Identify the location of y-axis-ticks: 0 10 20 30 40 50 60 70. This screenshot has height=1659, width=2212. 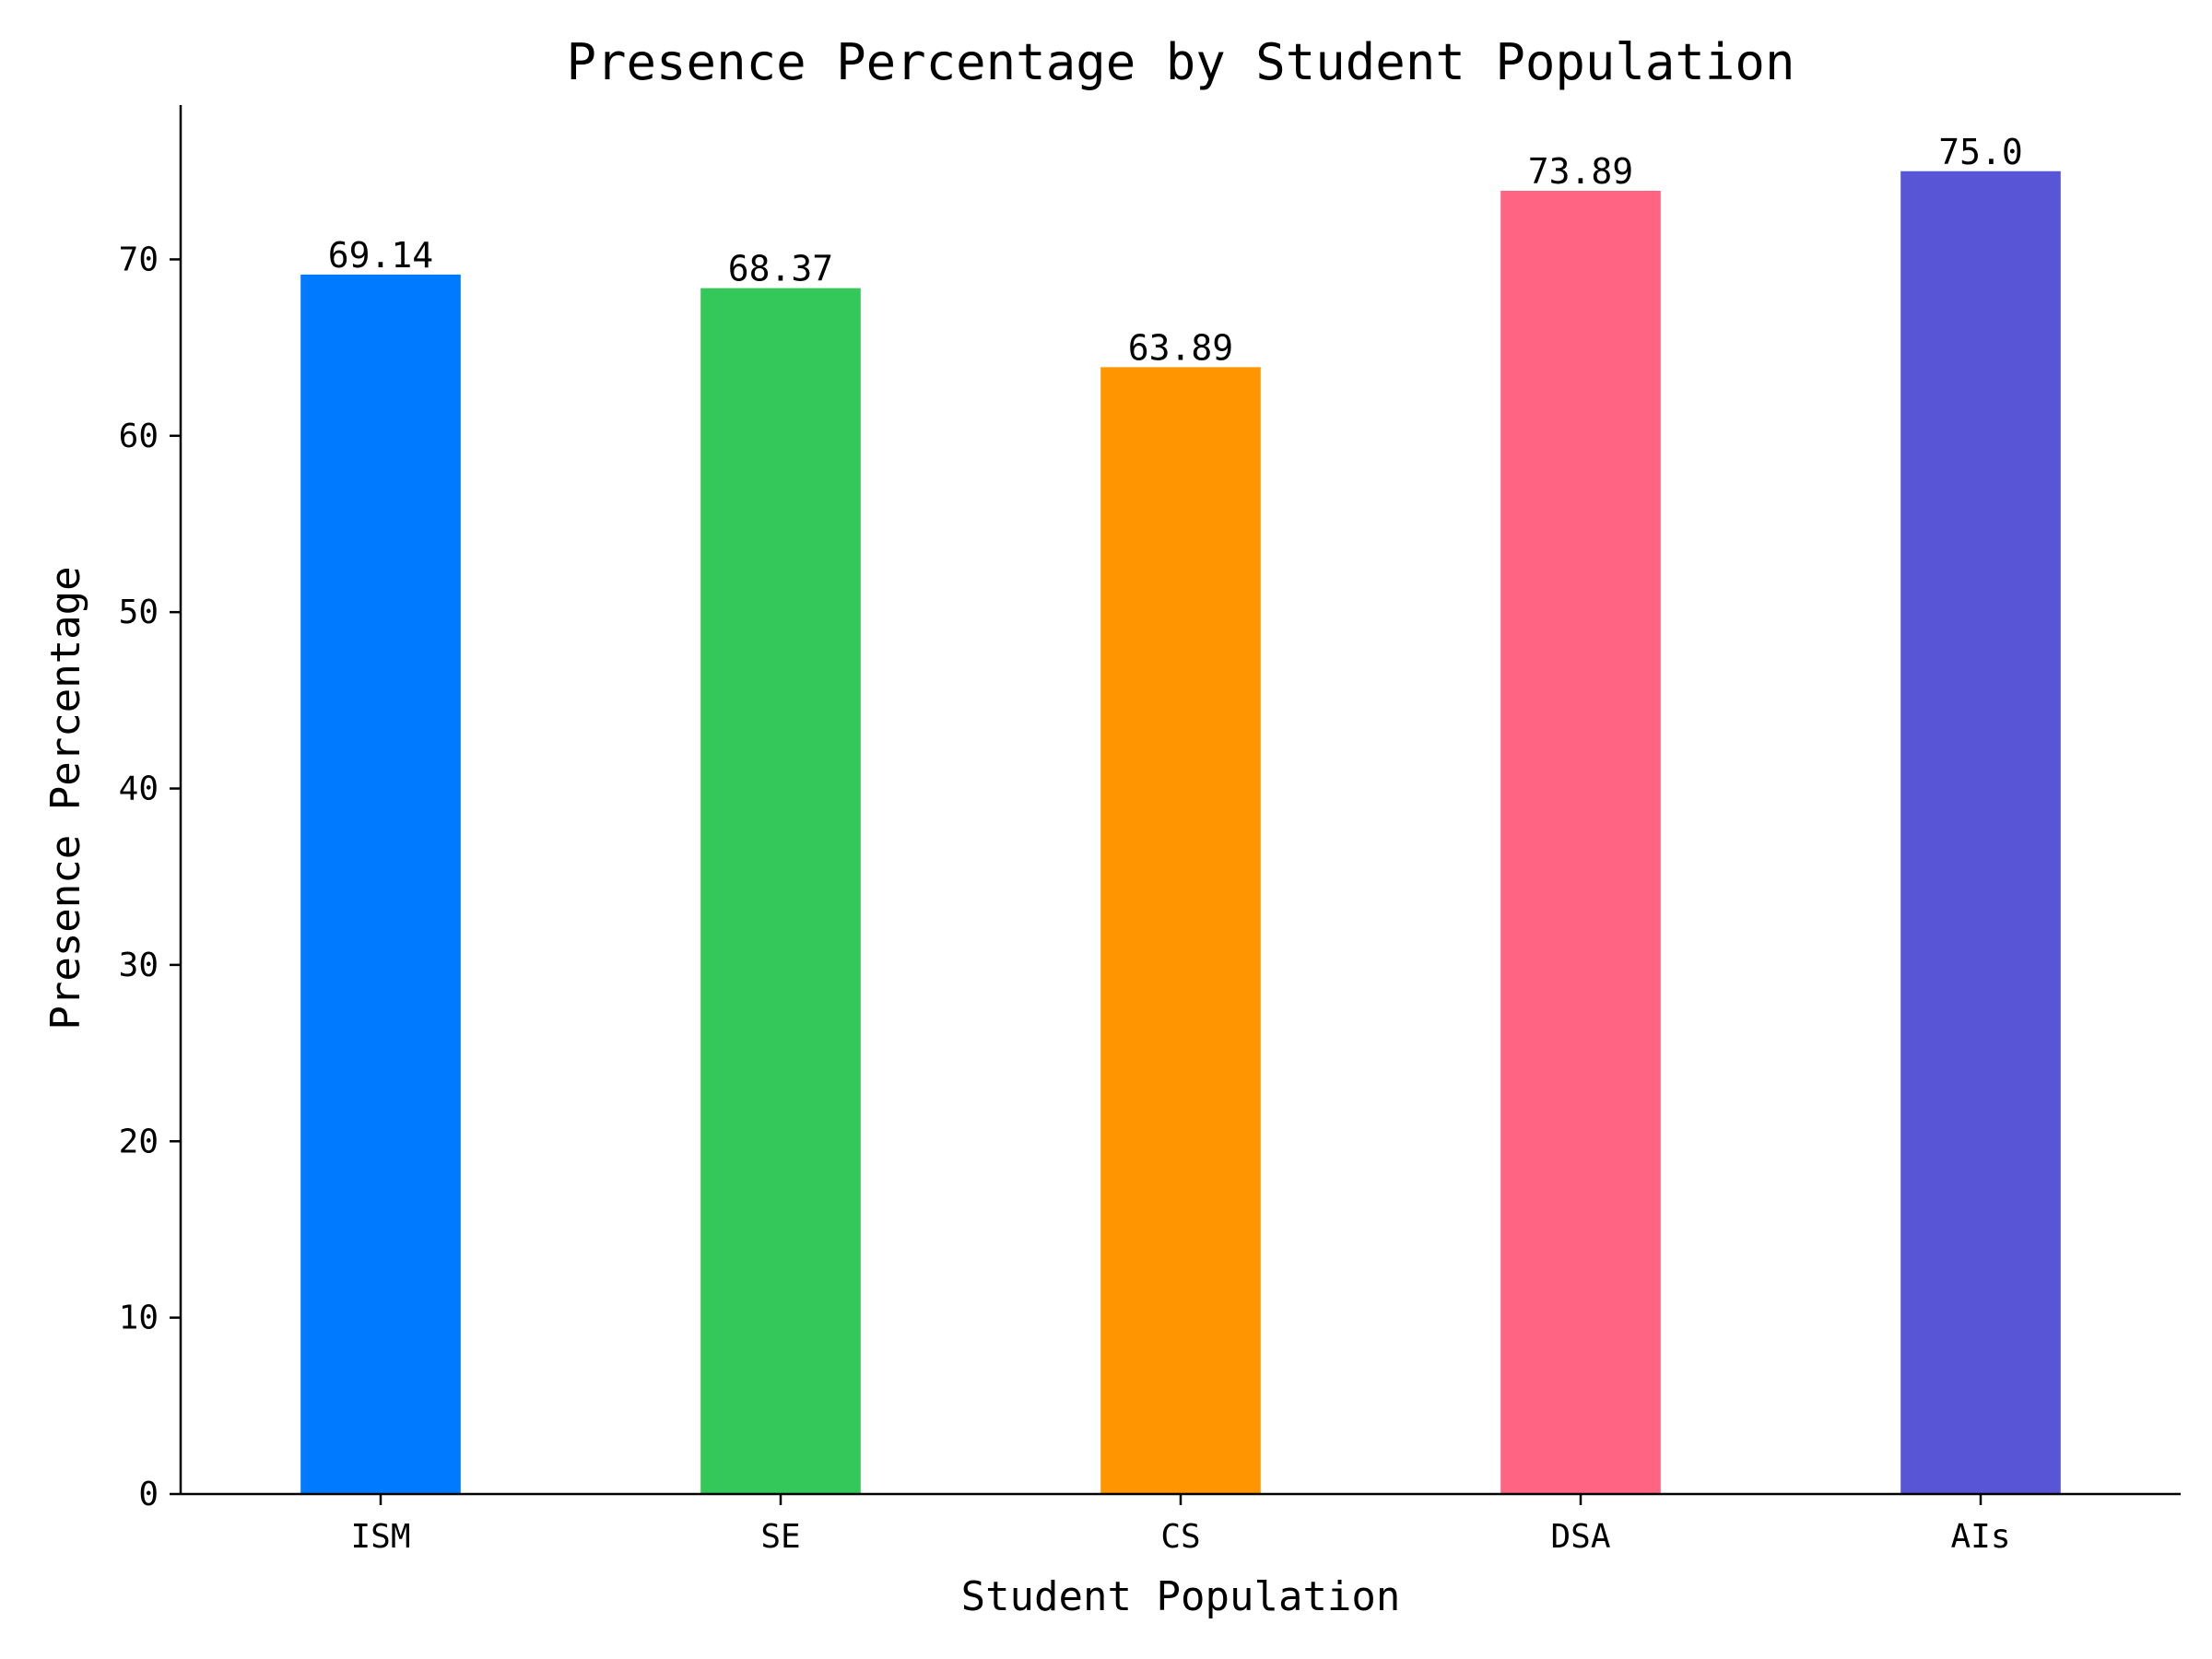
(150, 877).